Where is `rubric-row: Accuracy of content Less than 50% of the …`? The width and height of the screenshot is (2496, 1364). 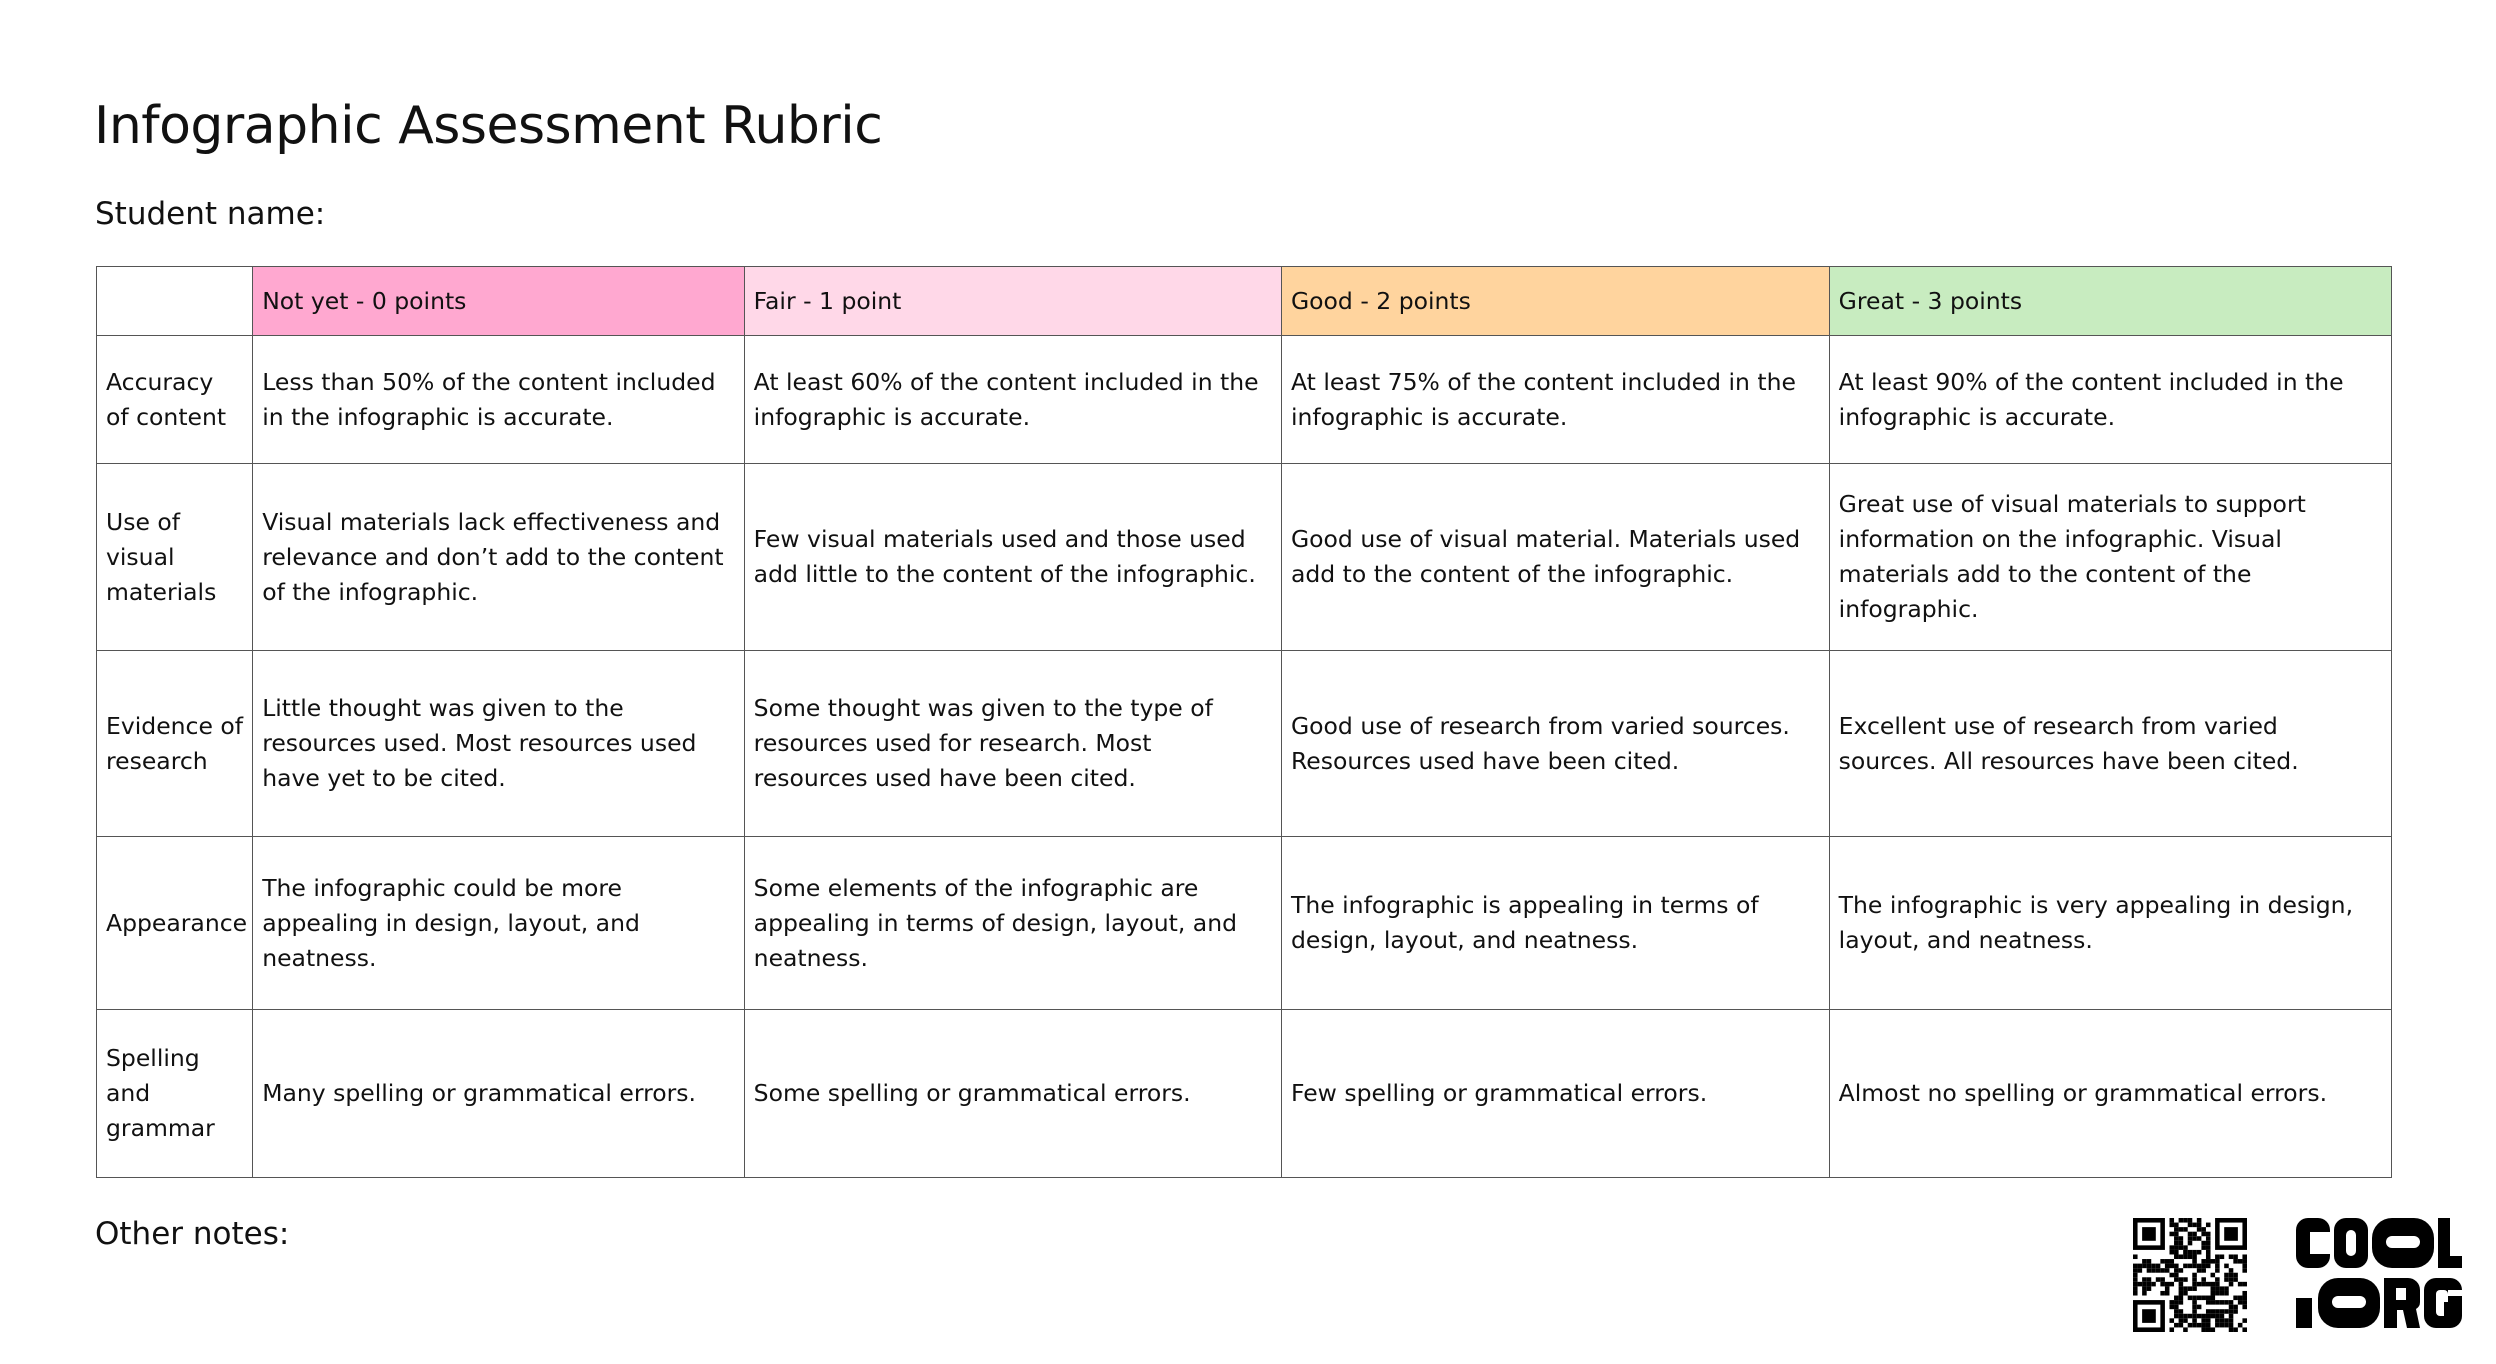 rubric-row: Accuracy of content Less than 50% of the … is located at coordinates (1244, 399).